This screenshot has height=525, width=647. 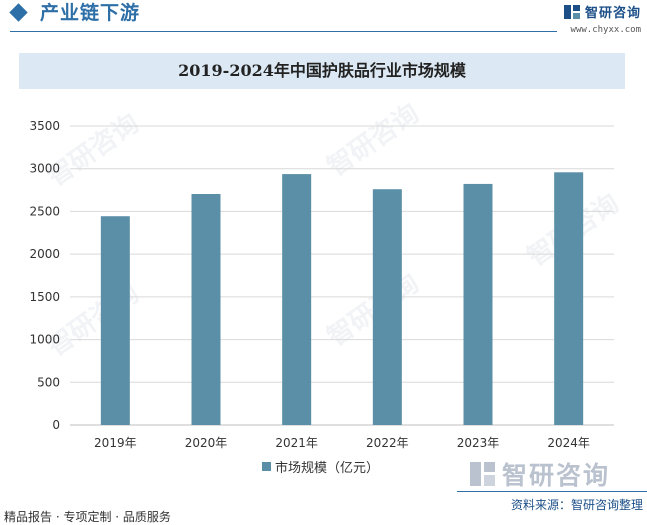 What do you see at coordinates (48, 382) in the screenshot?
I see `y-tick-label: 500` at bounding box center [48, 382].